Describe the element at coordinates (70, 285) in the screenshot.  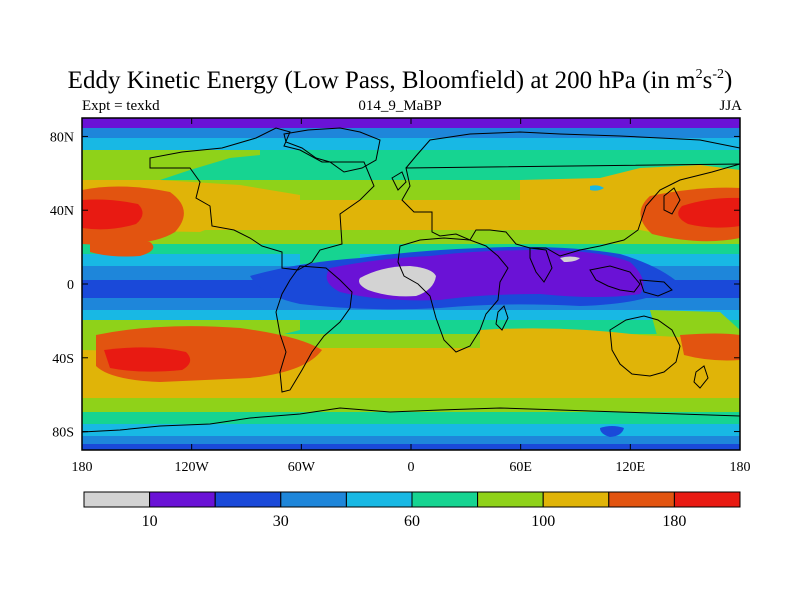
I see `lat-tick-label: 0` at that location.